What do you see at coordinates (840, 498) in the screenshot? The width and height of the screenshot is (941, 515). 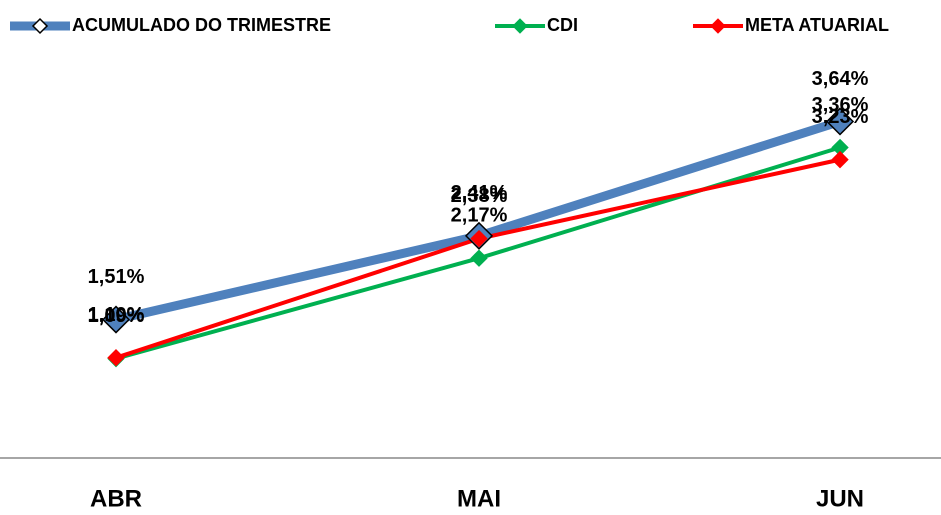 I see `x-tick-label: JUN` at bounding box center [840, 498].